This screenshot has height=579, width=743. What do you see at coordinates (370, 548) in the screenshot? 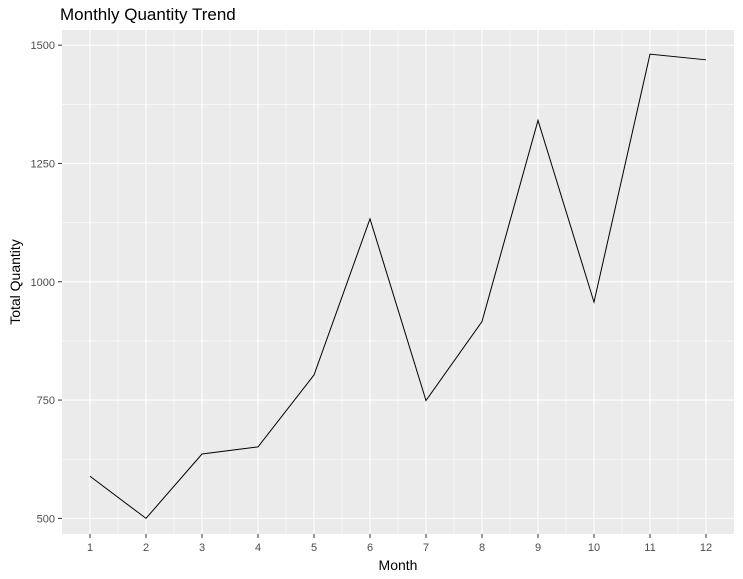
I see `x-tick-label: 6` at bounding box center [370, 548].